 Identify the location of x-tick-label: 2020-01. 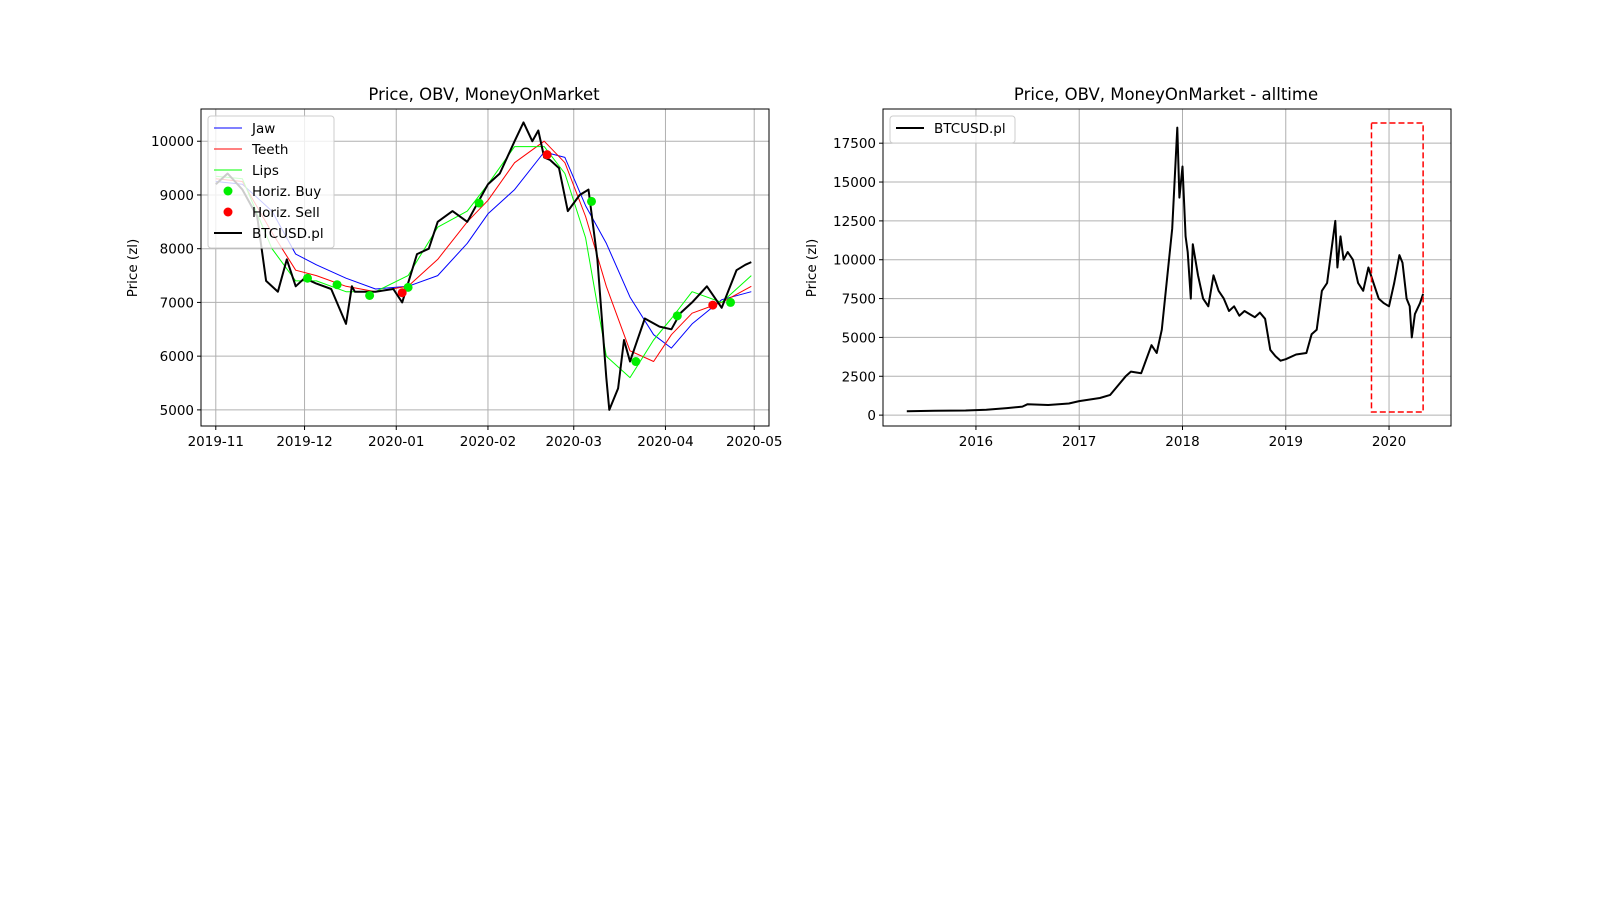
(396, 442).